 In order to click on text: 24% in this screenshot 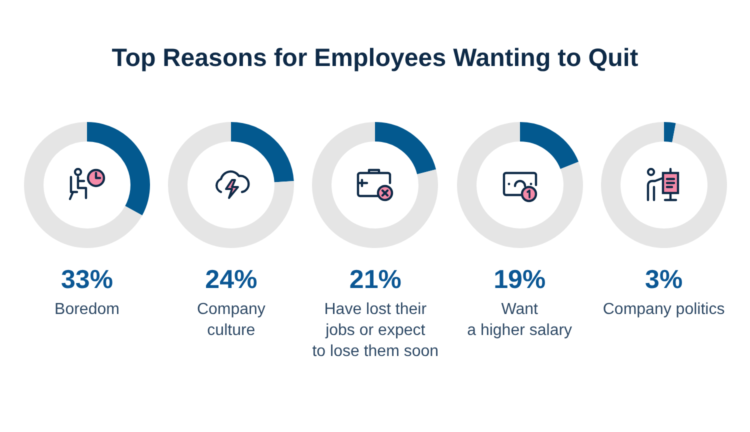, I will do `click(231, 279)`.